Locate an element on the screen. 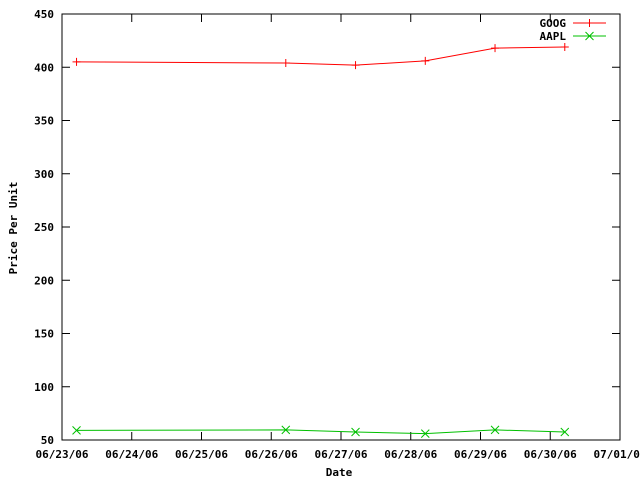 The width and height of the screenshot is (640, 480). y-axis-label: Price Per Unit is located at coordinates (13, 228).